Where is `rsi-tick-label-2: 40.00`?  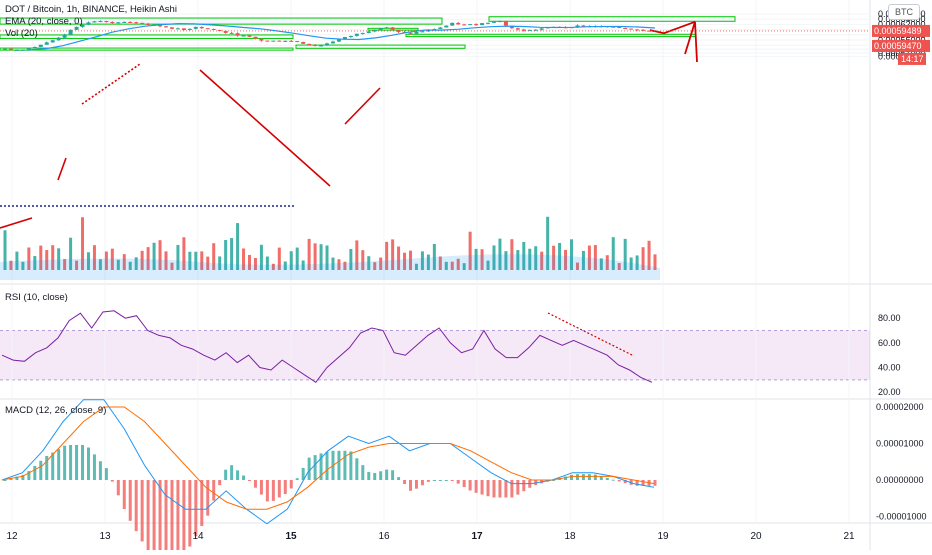
rsi-tick-label-2: 40.00 is located at coordinates (889, 368).